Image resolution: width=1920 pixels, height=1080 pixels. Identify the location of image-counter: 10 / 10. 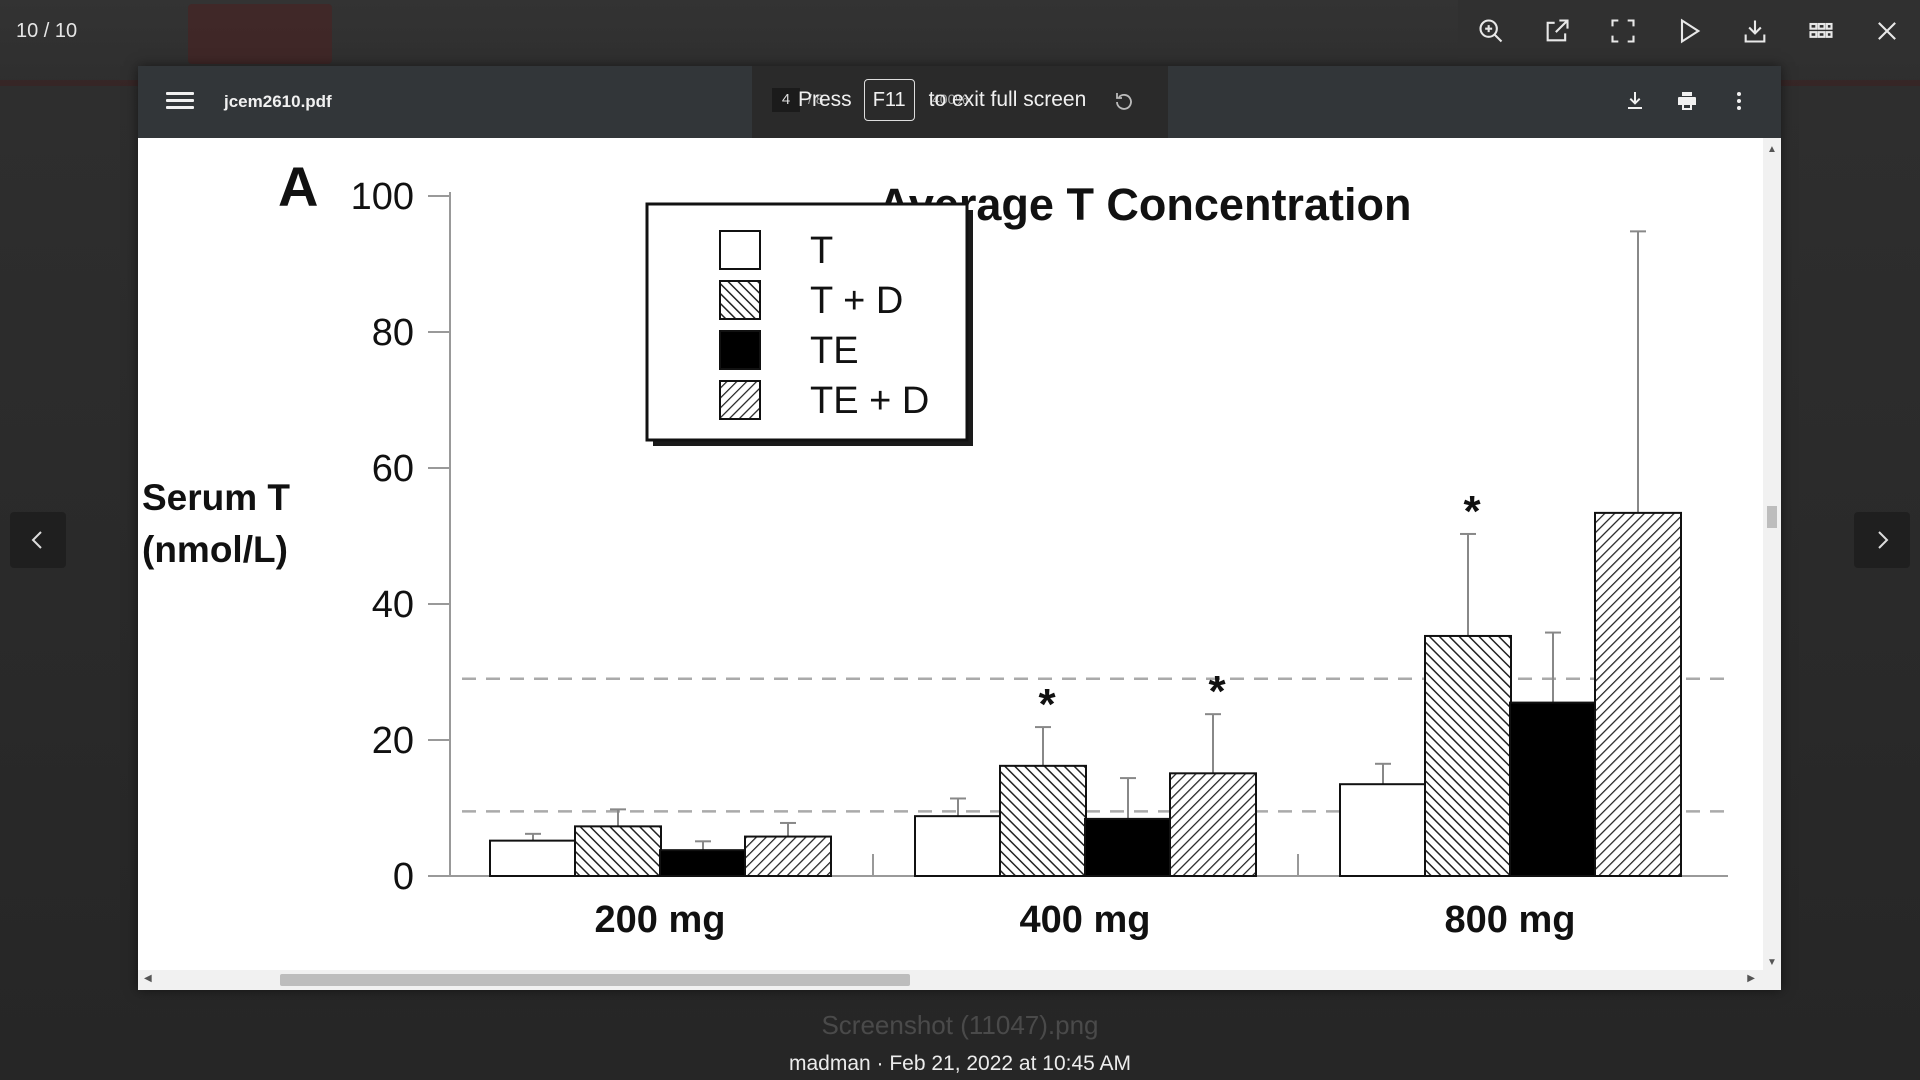
(47, 31).